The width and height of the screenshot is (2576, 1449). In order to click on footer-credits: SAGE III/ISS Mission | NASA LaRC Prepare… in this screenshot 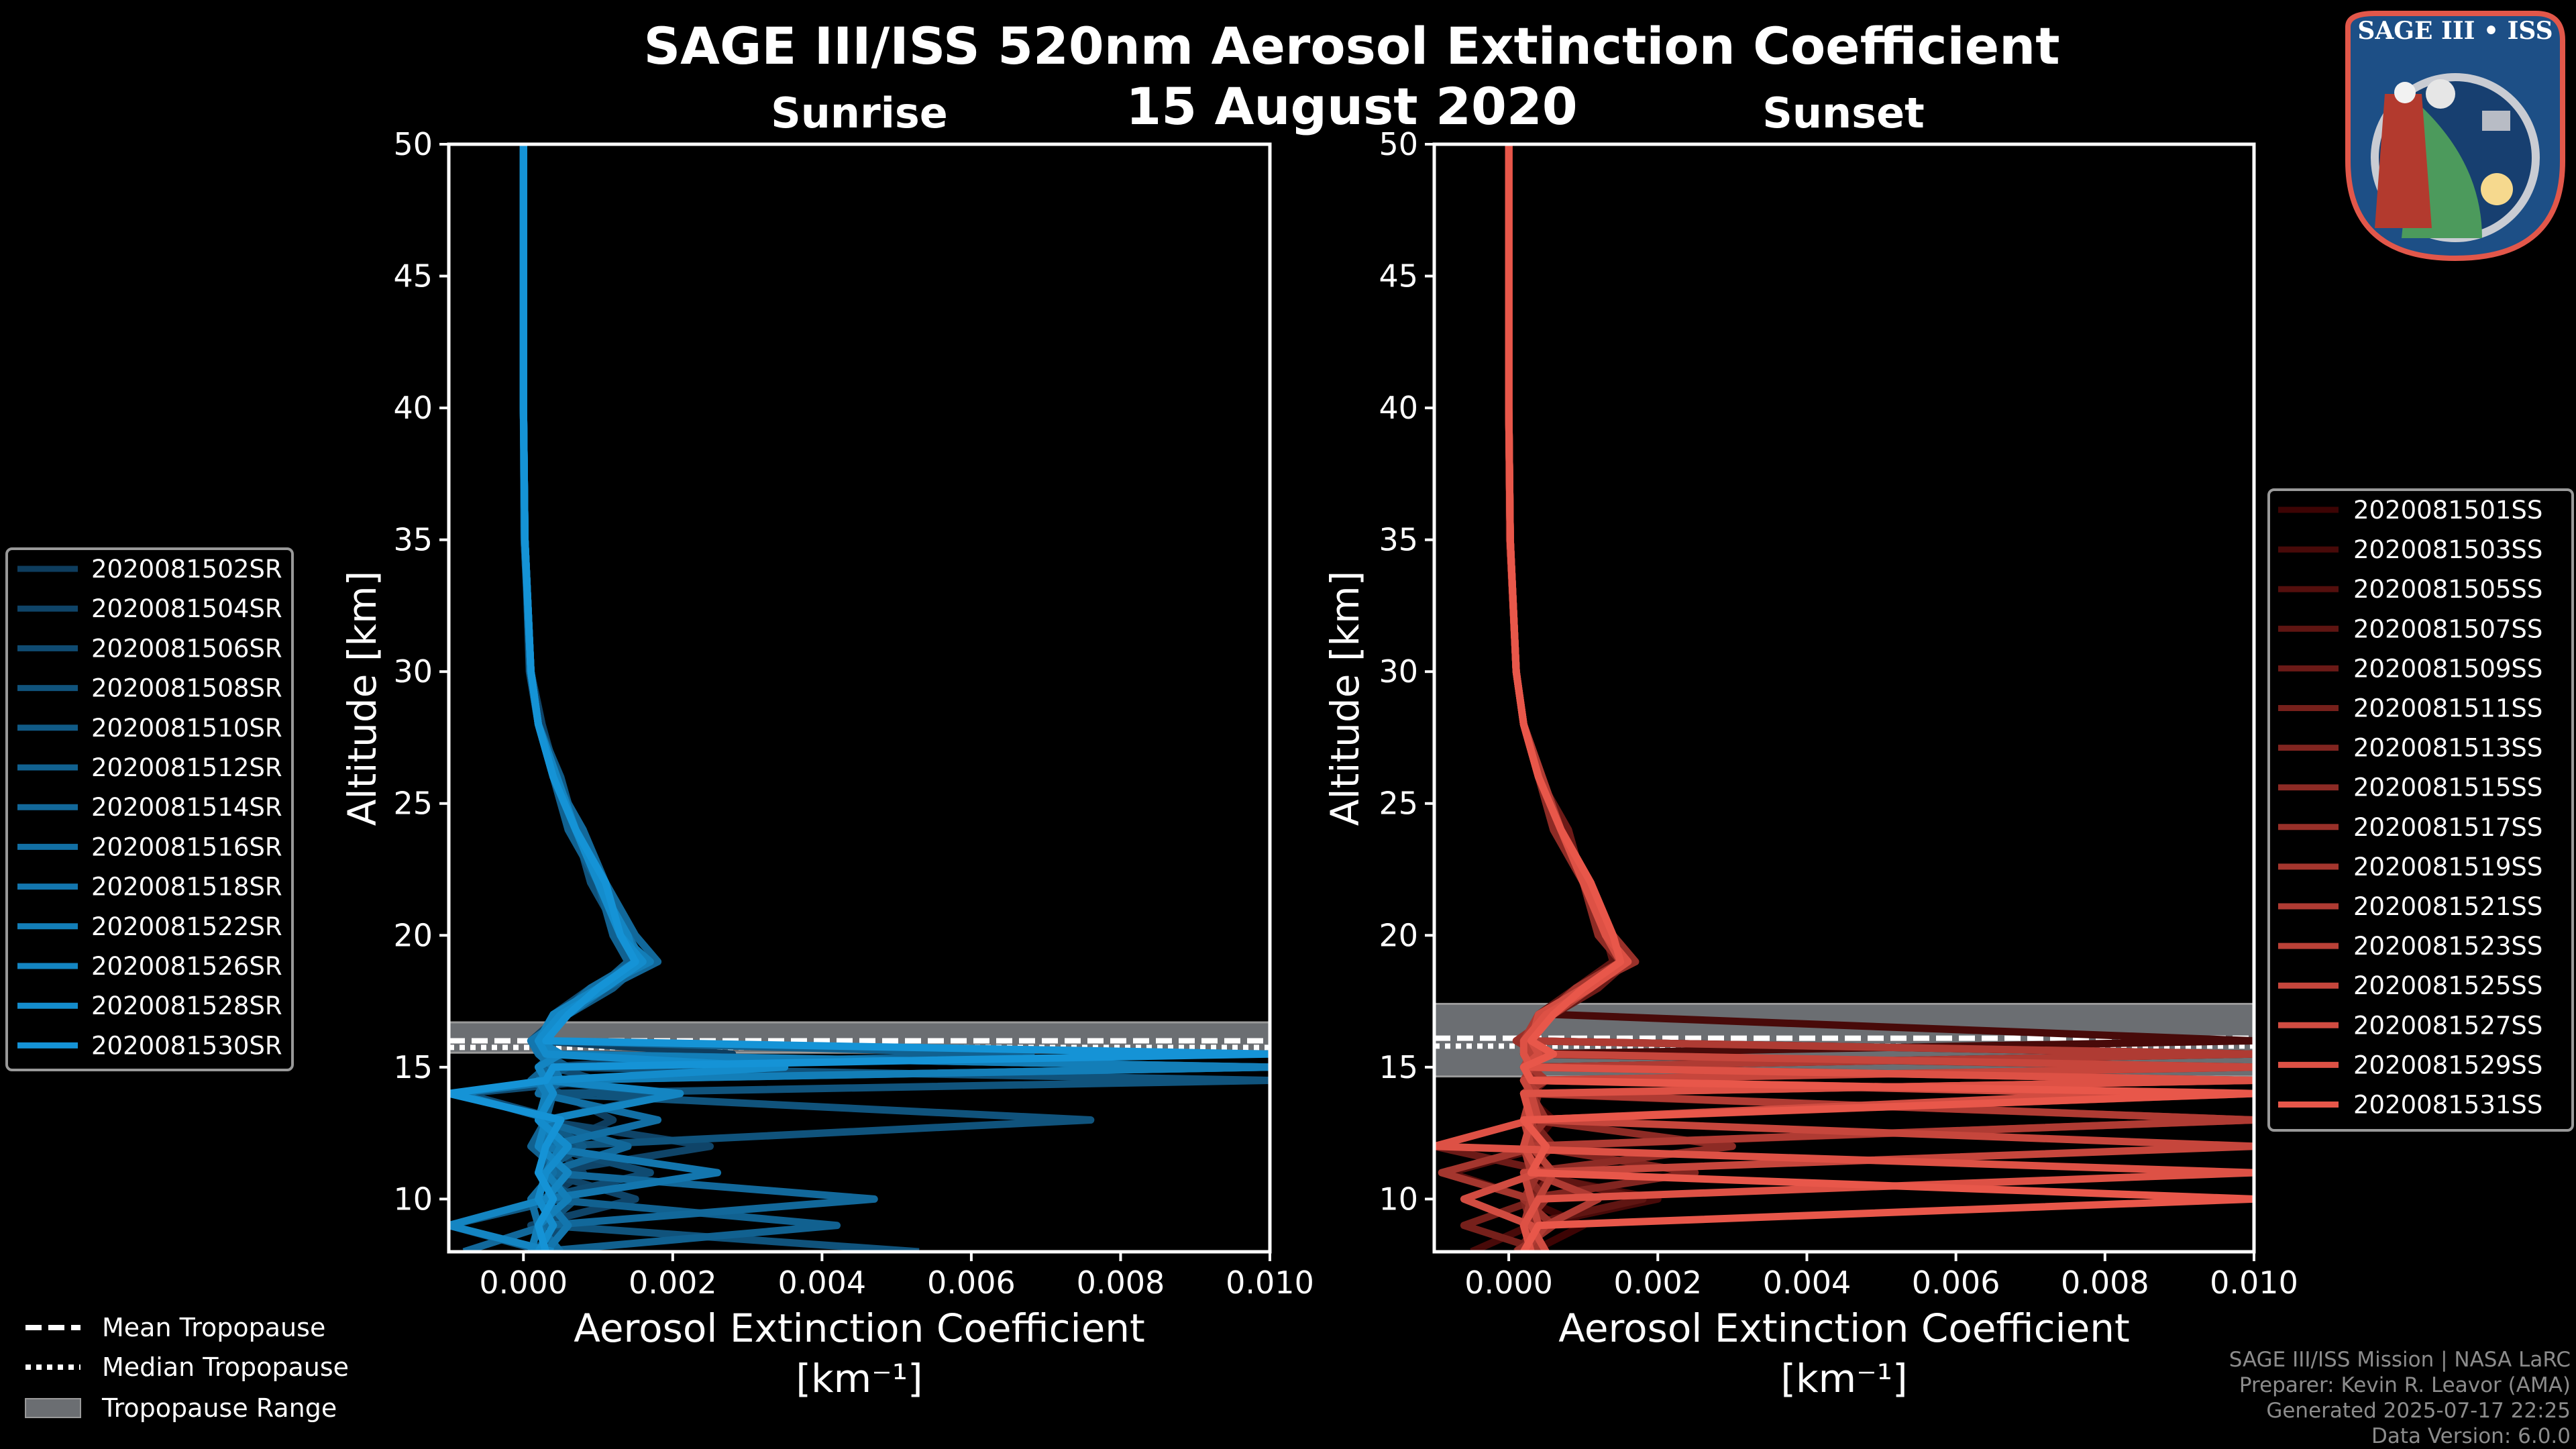, I will do `click(2400, 1398)`.